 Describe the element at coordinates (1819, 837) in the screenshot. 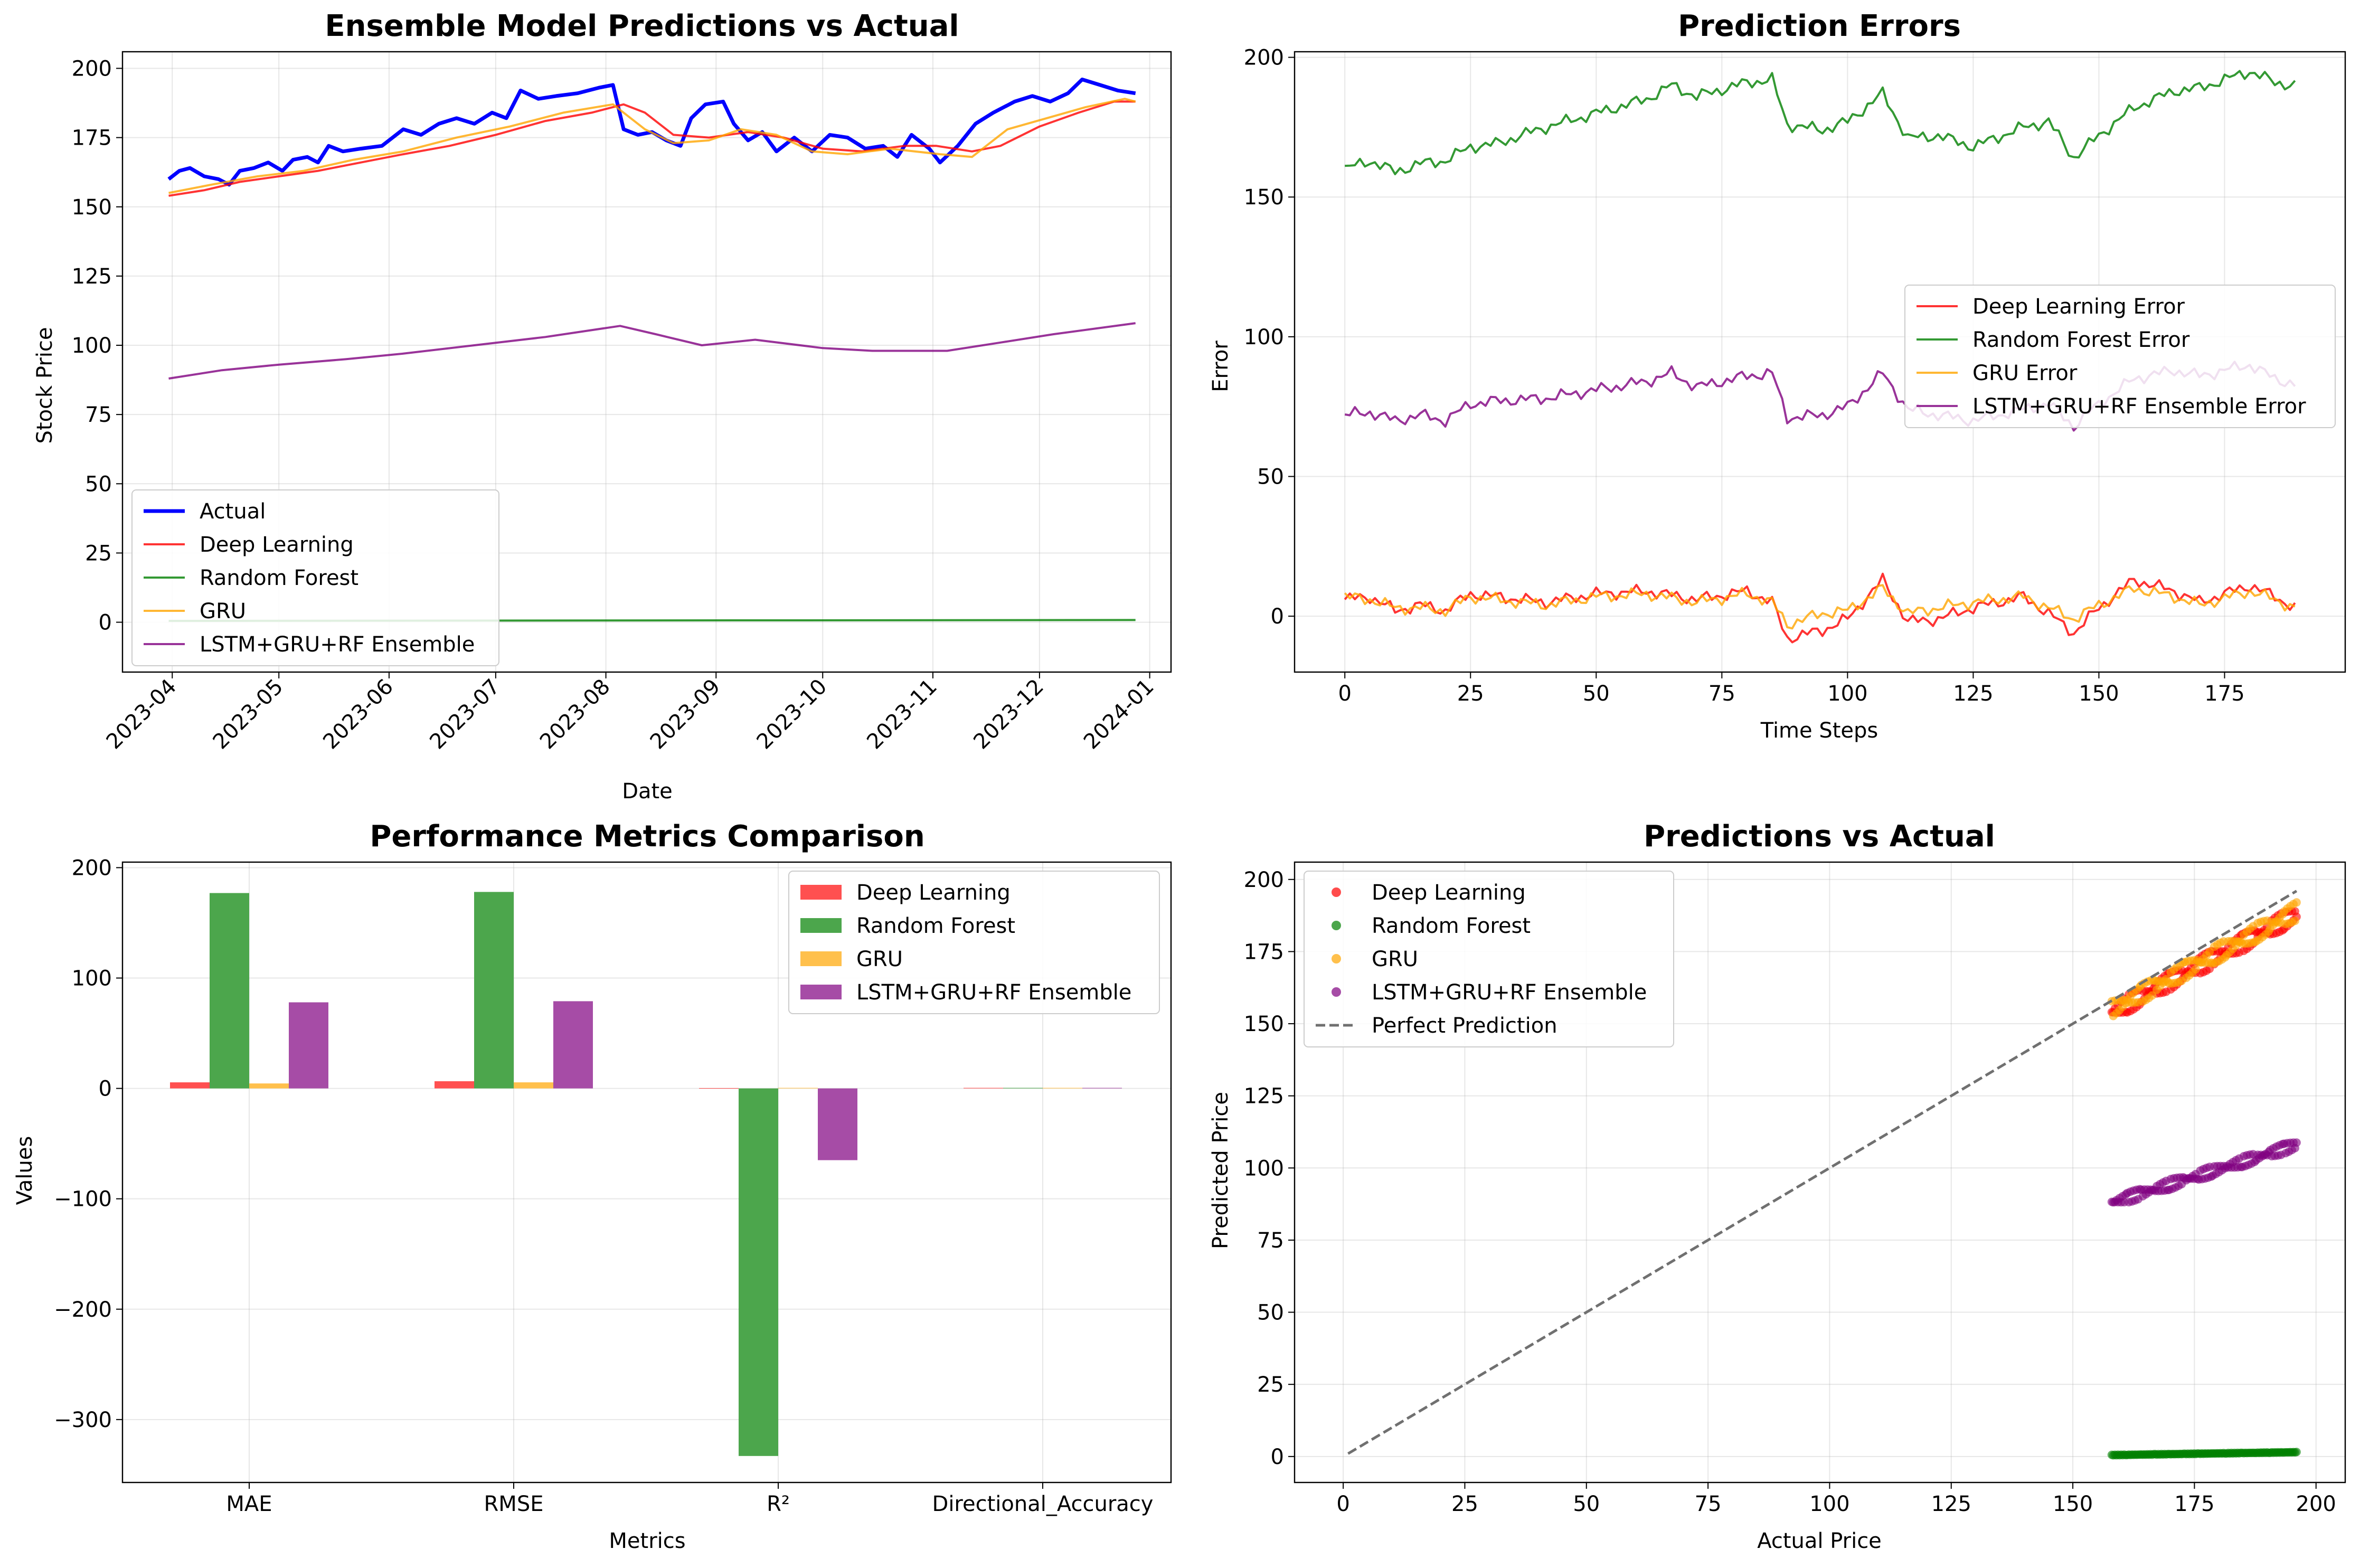

I see `chart-title: Predictions vs Actual` at that location.